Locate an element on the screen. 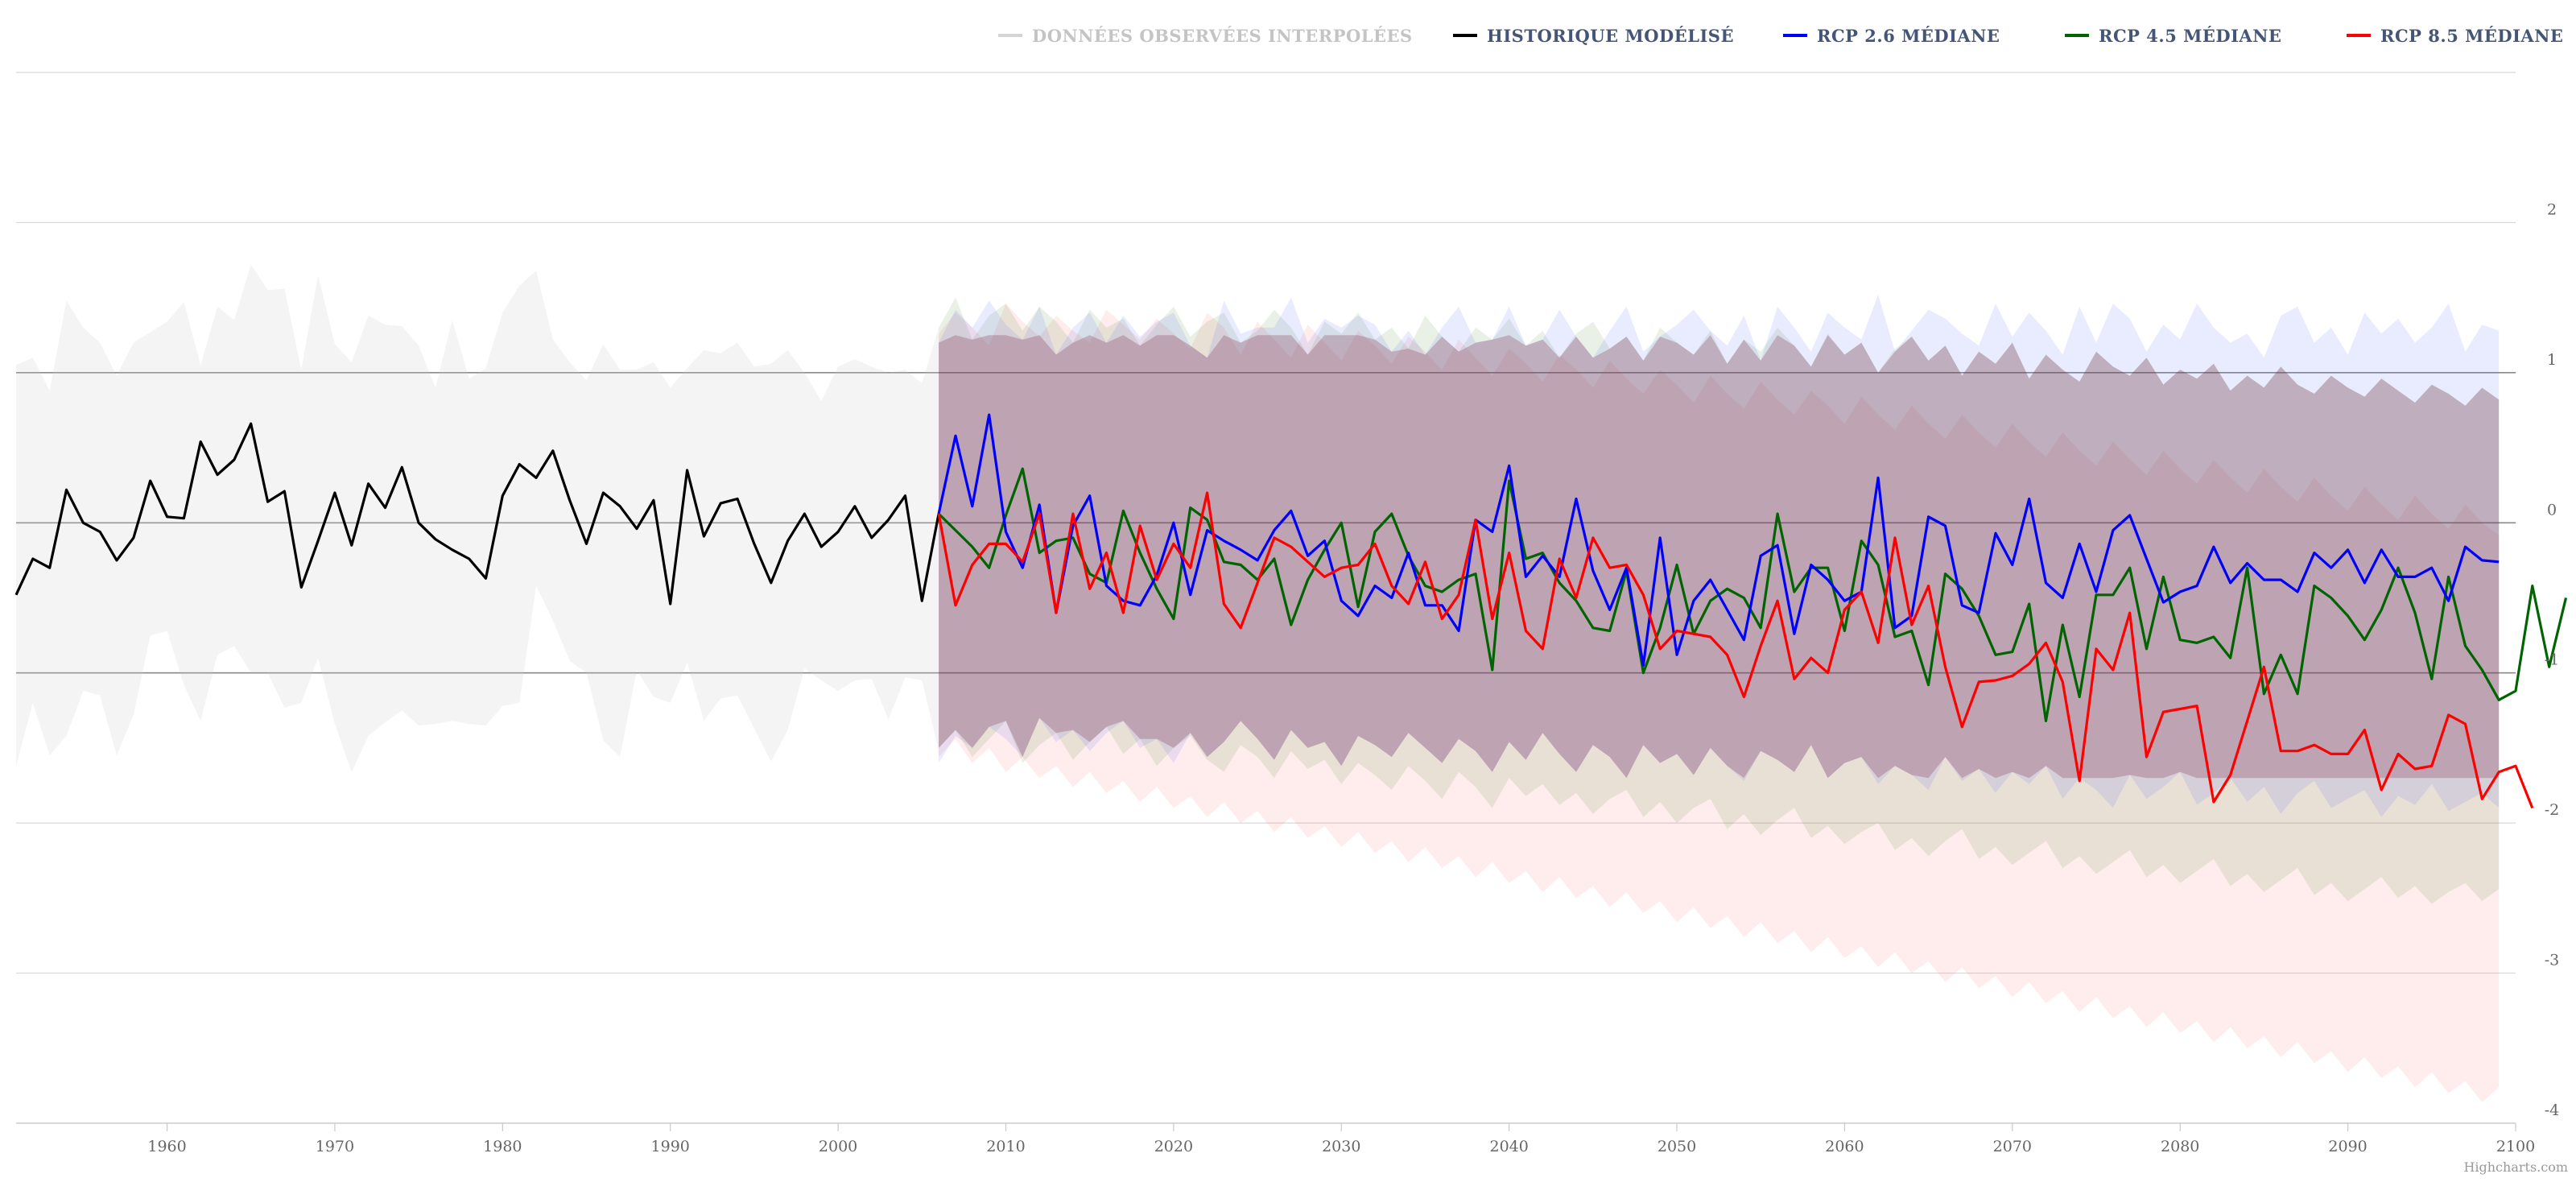 This screenshot has height=1182, width=2576. y-tick-label: -4 is located at coordinates (2552, 1110).